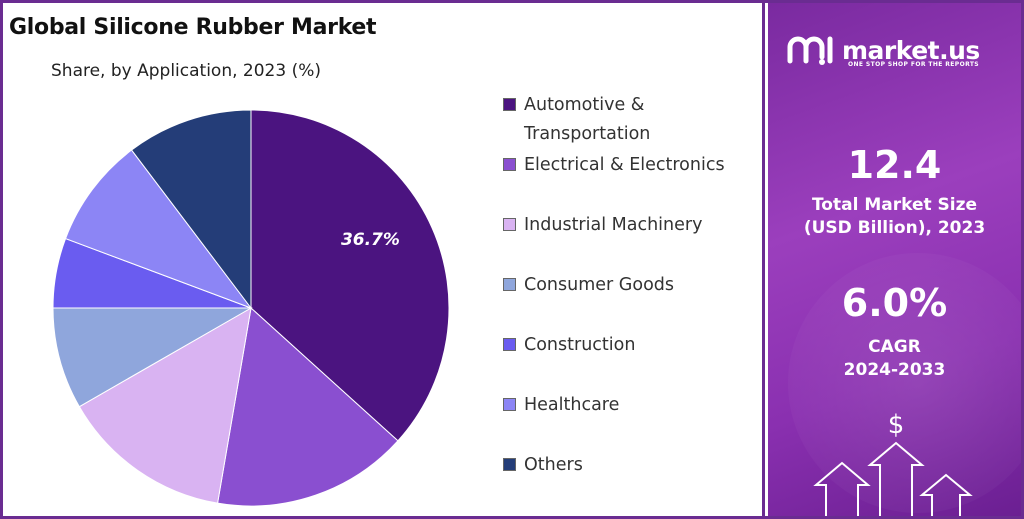  What do you see at coordinates (572, 405) in the screenshot?
I see `legend-label: Healthcare` at bounding box center [572, 405].